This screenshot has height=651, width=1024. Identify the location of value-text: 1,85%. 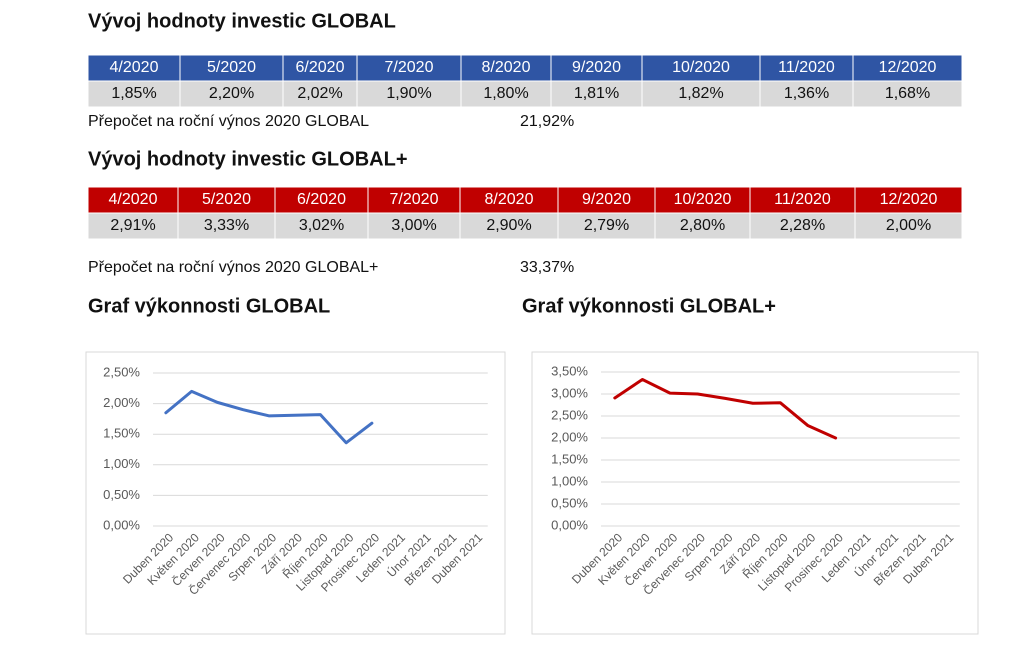
(133, 93).